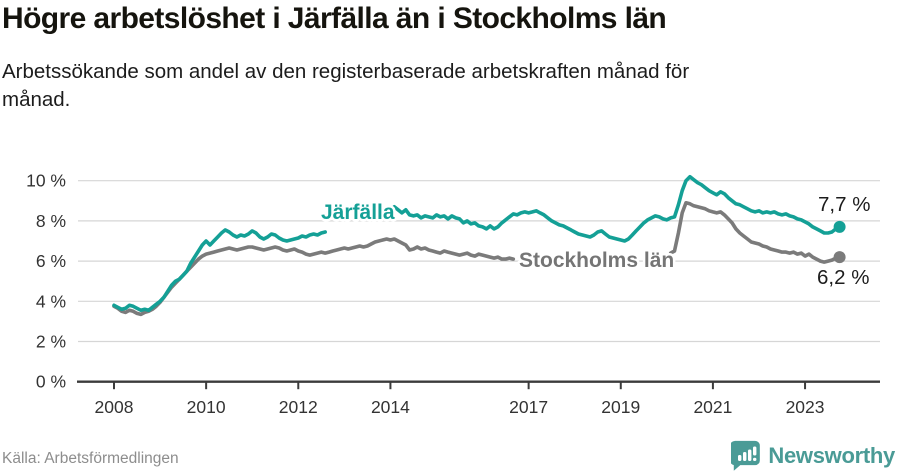 This screenshot has height=474, width=900. What do you see at coordinates (298, 407) in the screenshot?
I see `x-tick-label: 2012` at bounding box center [298, 407].